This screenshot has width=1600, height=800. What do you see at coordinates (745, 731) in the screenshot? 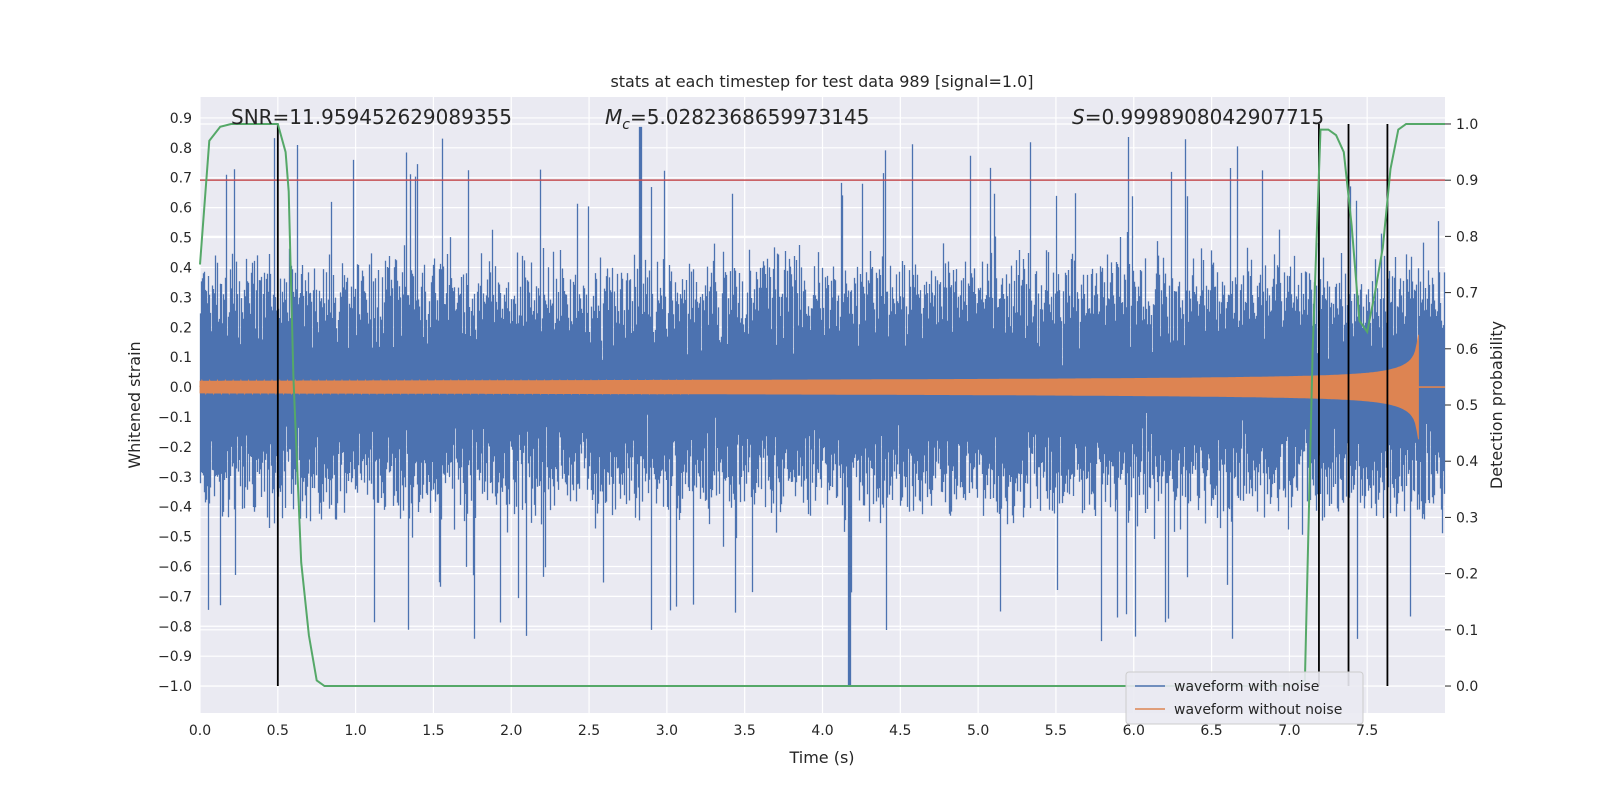
I see `x-tick-label: 3.5` at bounding box center [745, 731].